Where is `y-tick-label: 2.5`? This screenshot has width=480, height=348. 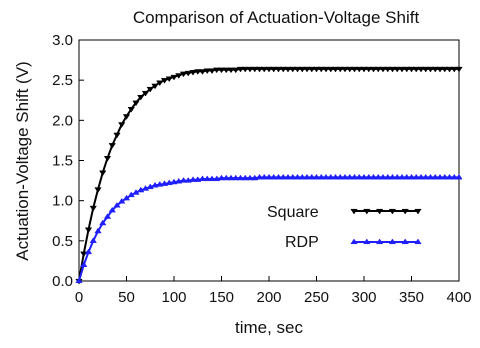
y-tick-label: 2.5 is located at coordinates (62, 80).